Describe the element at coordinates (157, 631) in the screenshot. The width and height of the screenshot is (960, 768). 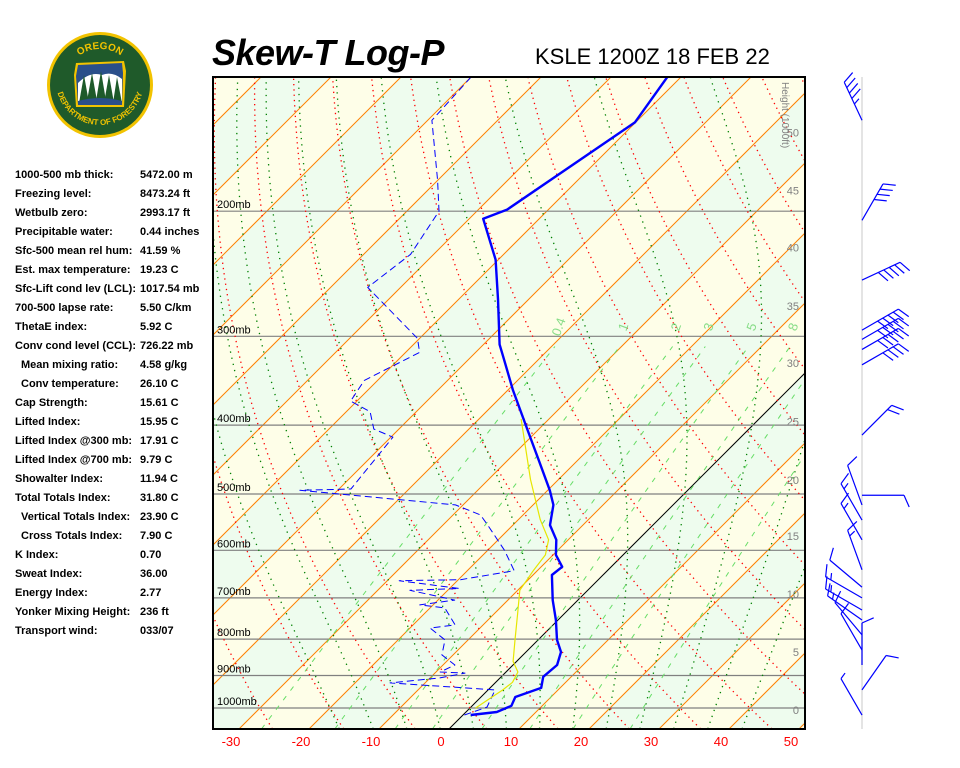
I see `stat-value: 033/07` at that location.